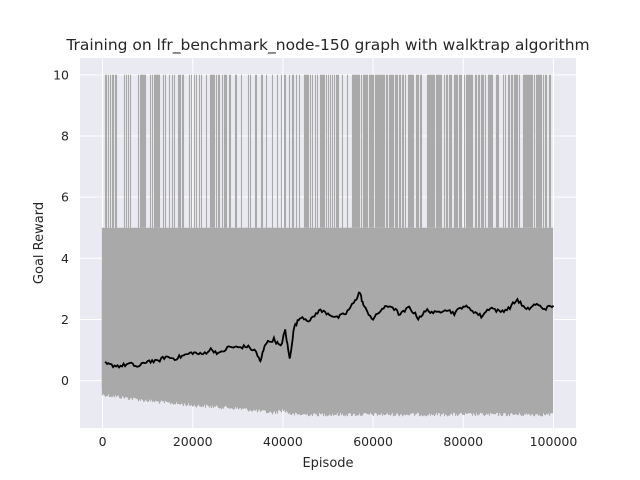 The width and height of the screenshot is (640, 480). What do you see at coordinates (39, 243) in the screenshot?
I see `y-axis-label: Goal Reward` at bounding box center [39, 243].